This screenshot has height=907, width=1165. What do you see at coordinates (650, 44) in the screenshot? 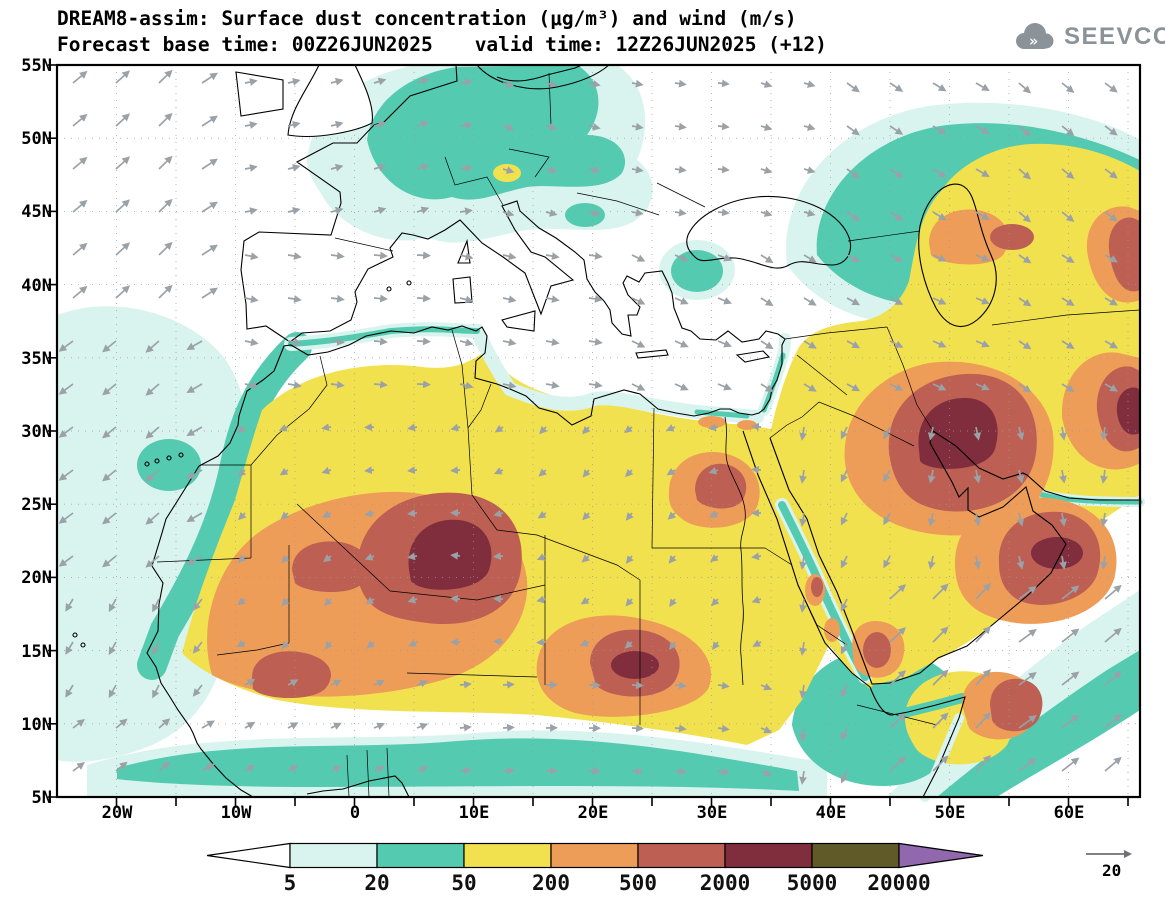
I see `valid-time: valid time: 12Z26JUN2025 (+12)` at bounding box center [650, 44].